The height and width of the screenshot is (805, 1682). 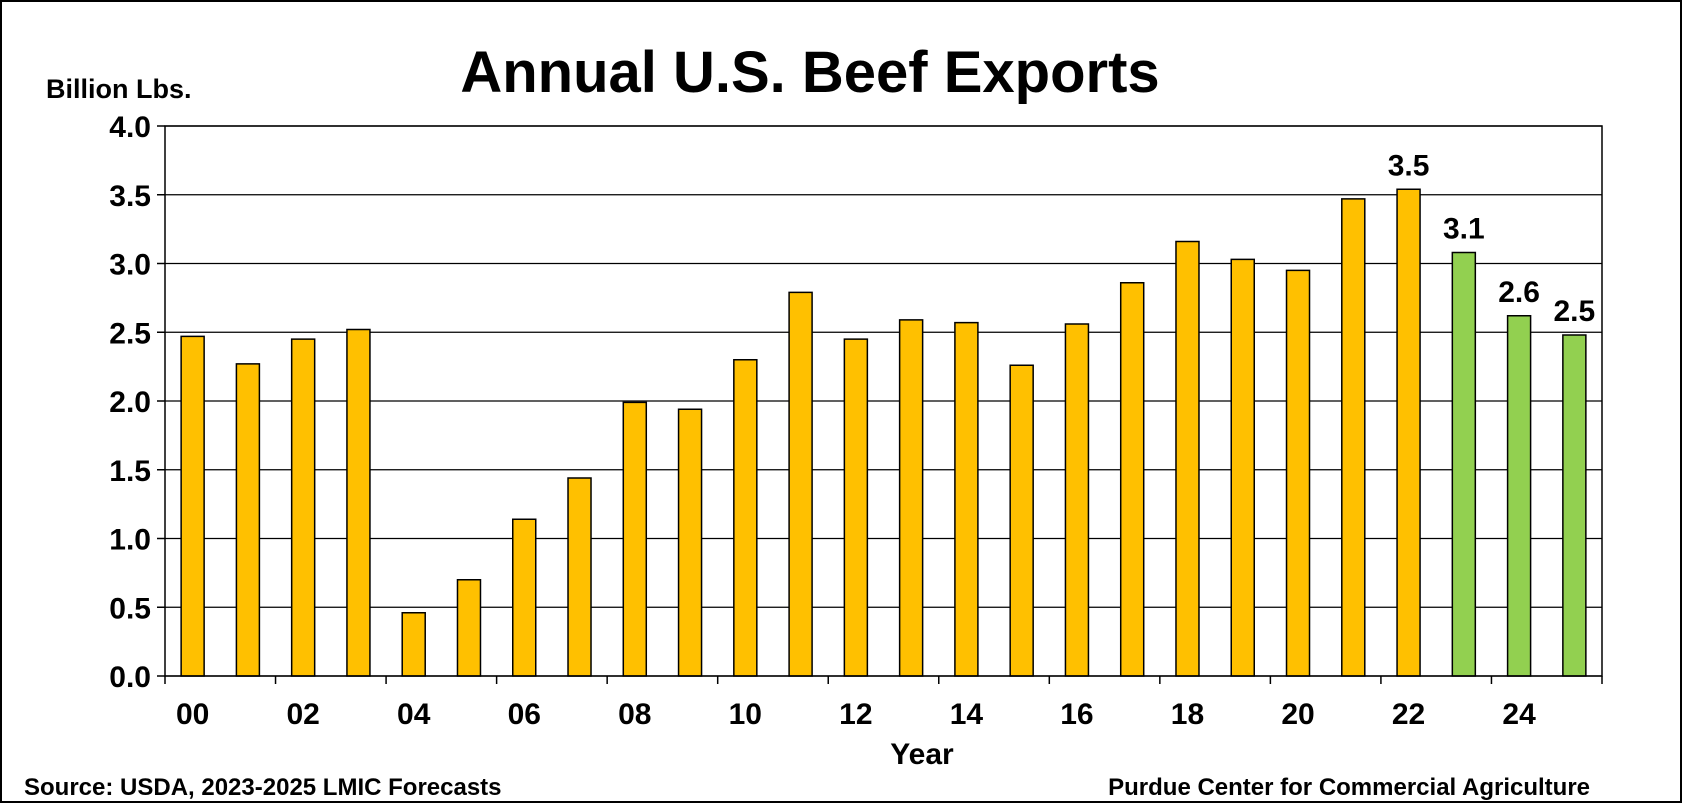 I want to click on data-label: 2.6, so click(x=1519, y=292).